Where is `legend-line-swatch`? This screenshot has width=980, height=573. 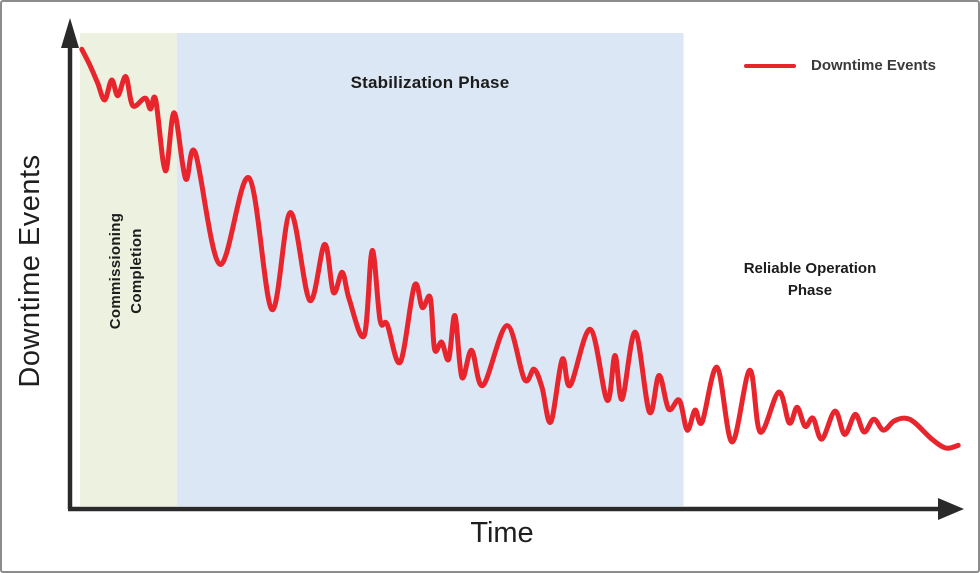 legend-line-swatch is located at coordinates (770, 65).